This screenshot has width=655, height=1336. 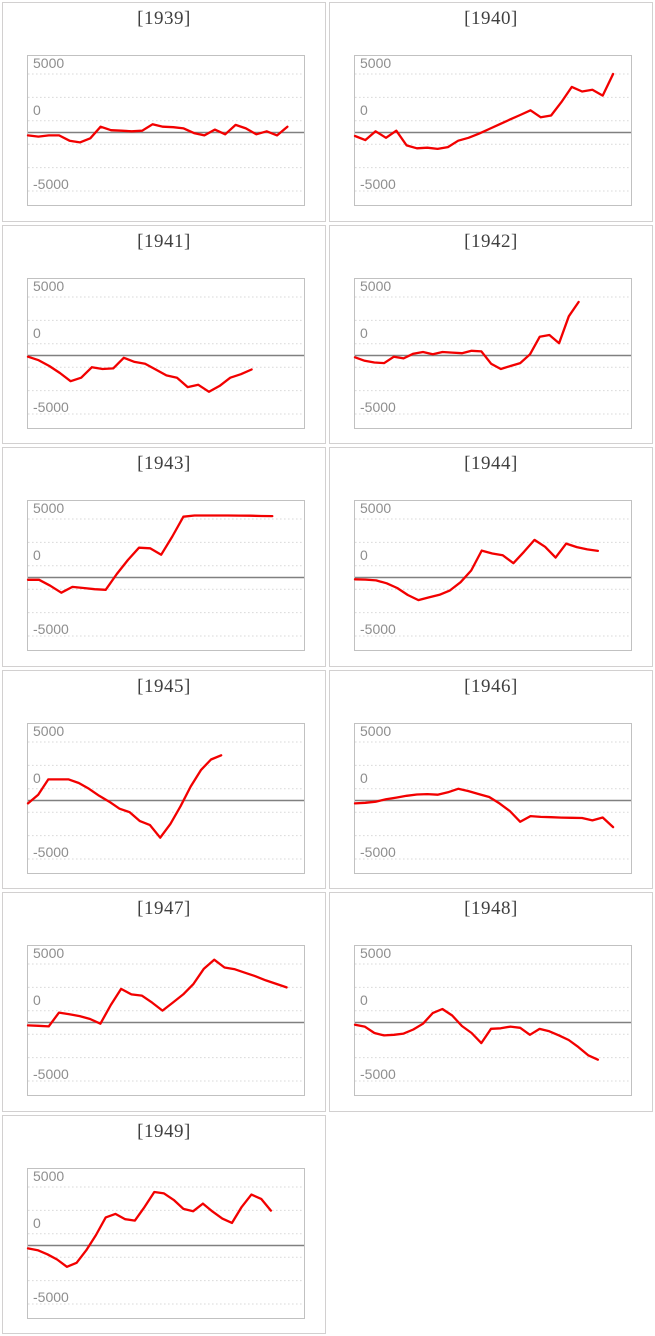 I want to click on chart-title: [1947], so click(x=164, y=908).